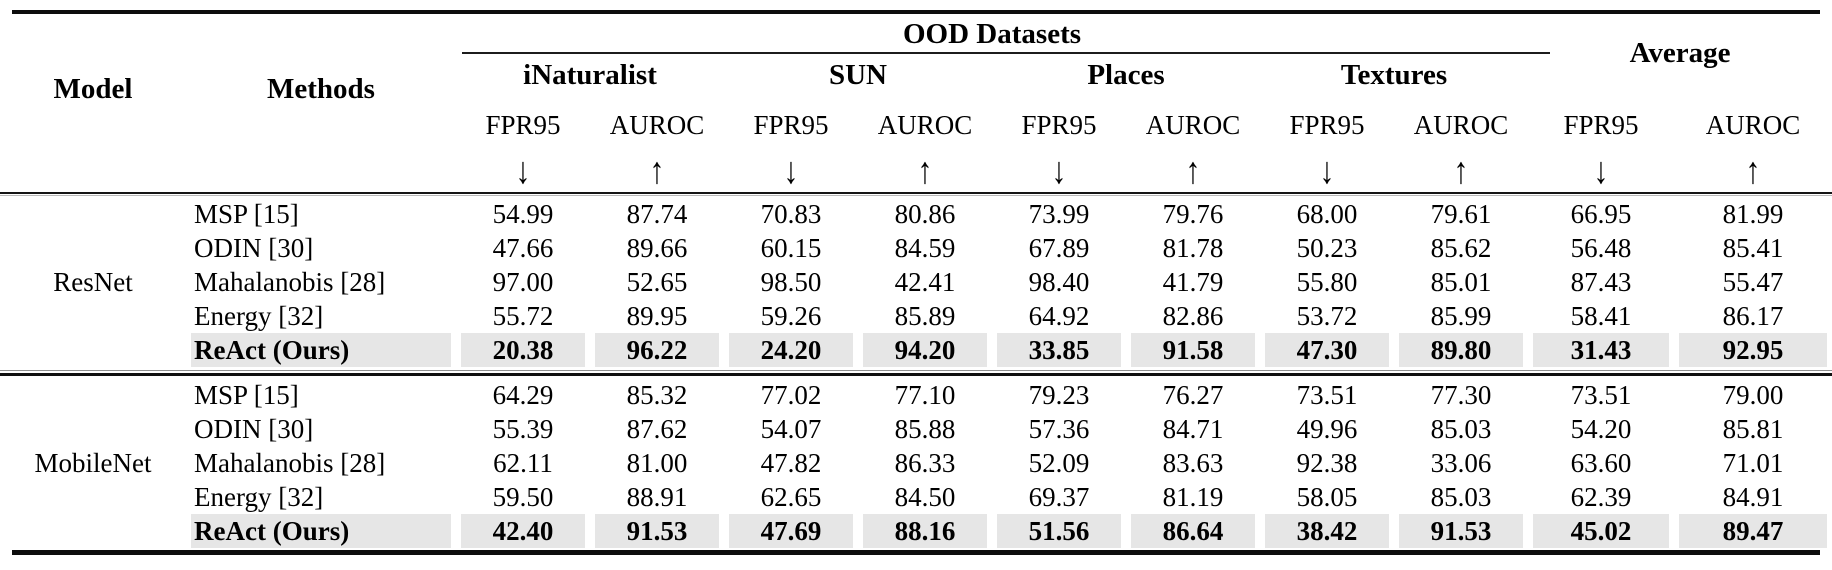 This screenshot has height=570, width=1832. I want to click on value-cell: 86.33, so click(925, 463).